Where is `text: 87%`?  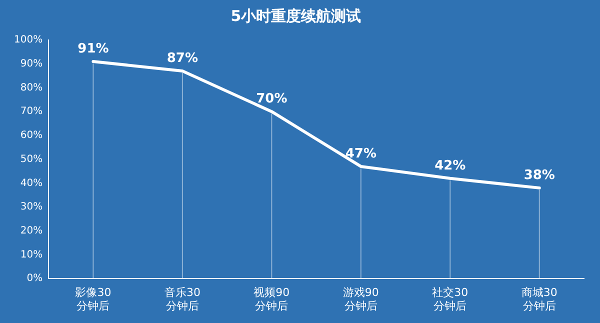 text: 87% is located at coordinates (182, 58).